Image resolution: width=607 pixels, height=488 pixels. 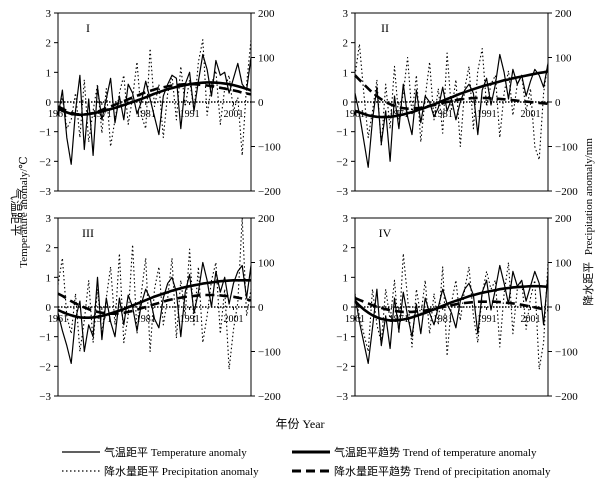 I want to click on legend-item-precip-trend: 降水量距平趋势 Trend of precipitation anomaly, so click(x=421, y=471).